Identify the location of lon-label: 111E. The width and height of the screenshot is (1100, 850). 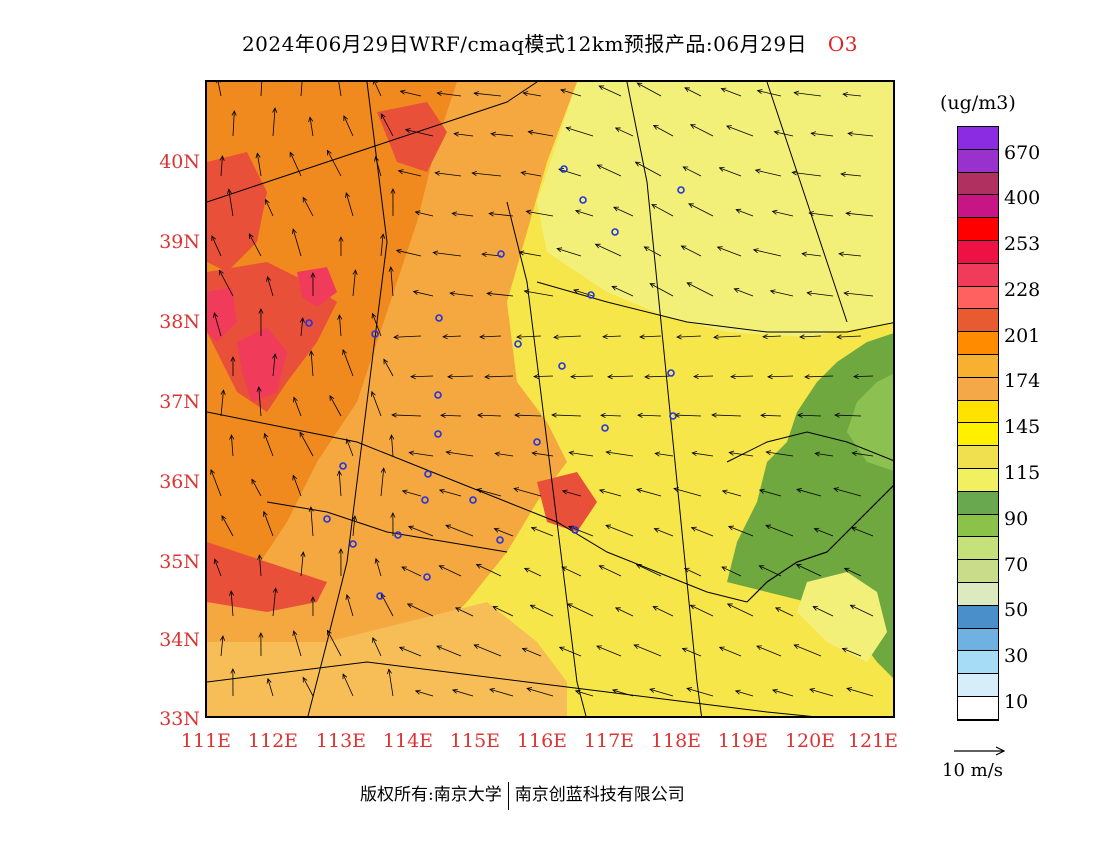
(206, 741).